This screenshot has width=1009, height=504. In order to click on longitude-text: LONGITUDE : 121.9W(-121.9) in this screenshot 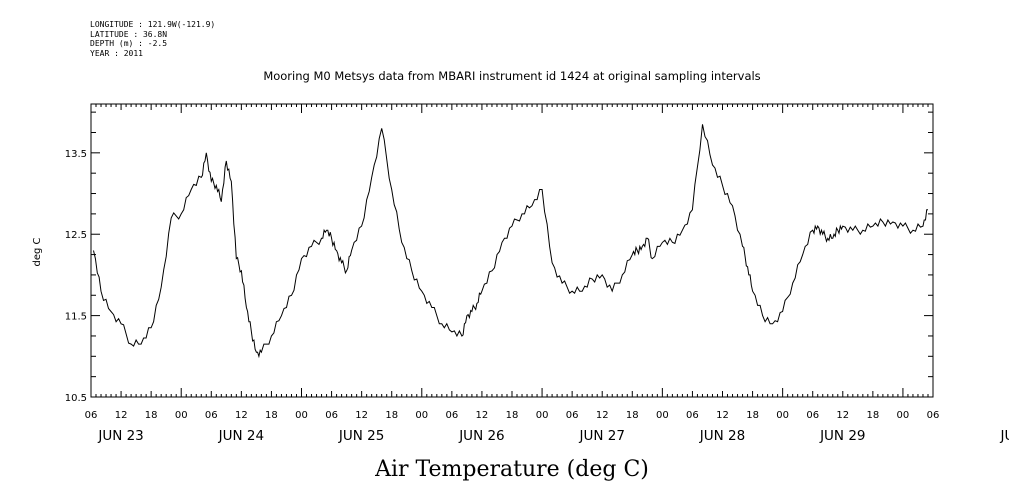, I will do `click(153, 24)`.